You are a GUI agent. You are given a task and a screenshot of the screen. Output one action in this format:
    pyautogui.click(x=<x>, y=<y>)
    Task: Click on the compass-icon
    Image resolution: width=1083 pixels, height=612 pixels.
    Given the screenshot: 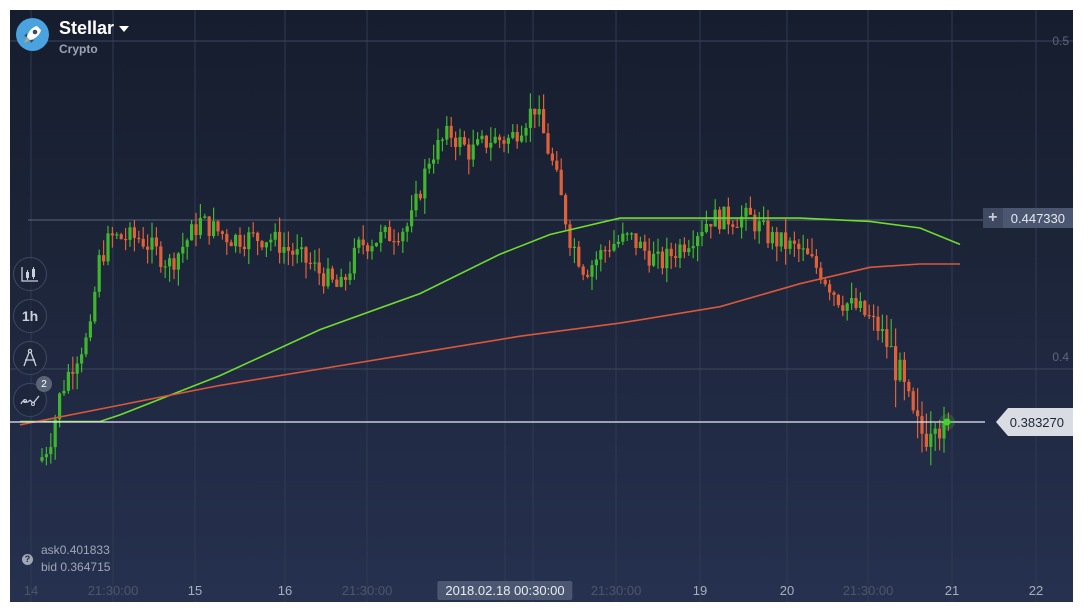 What is the action you would take?
    pyautogui.click(x=30, y=357)
    